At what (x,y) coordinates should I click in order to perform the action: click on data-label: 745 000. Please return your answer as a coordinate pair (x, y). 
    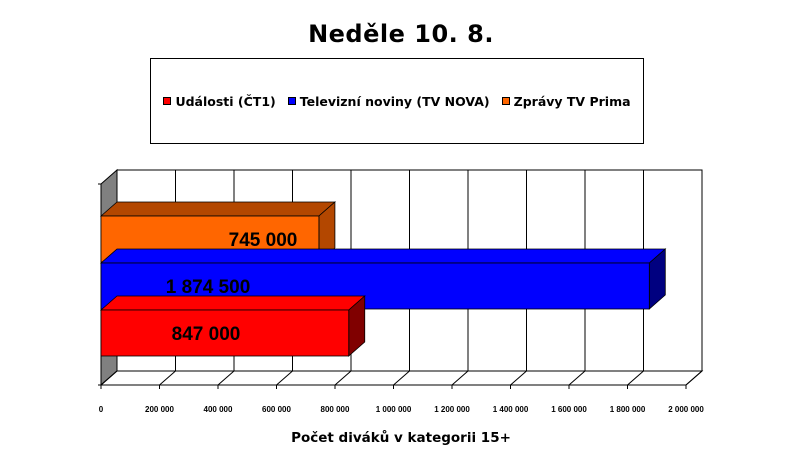
    Looking at the image, I should click on (263, 240).